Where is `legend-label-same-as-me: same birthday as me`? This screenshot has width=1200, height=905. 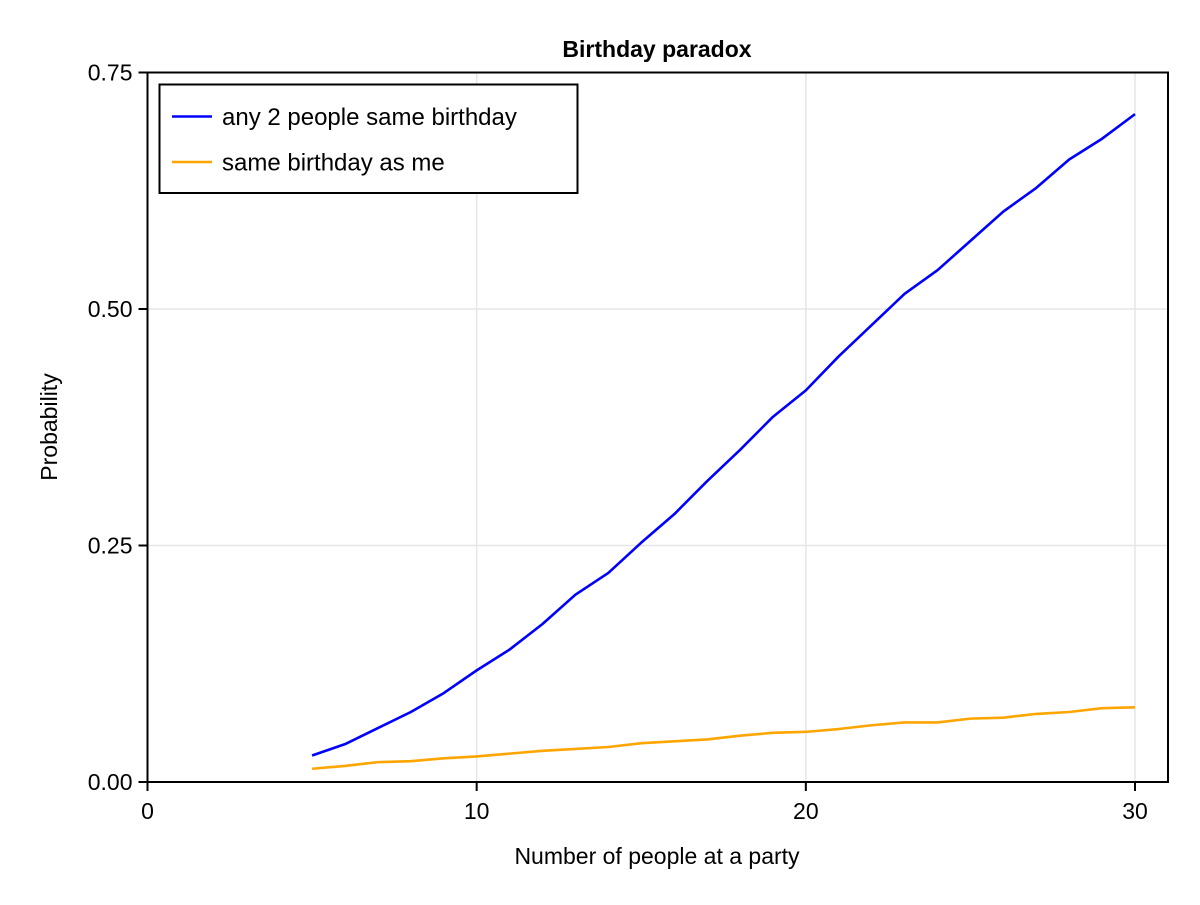 legend-label-same-as-me: same birthday as me is located at coordinates (333, 163).